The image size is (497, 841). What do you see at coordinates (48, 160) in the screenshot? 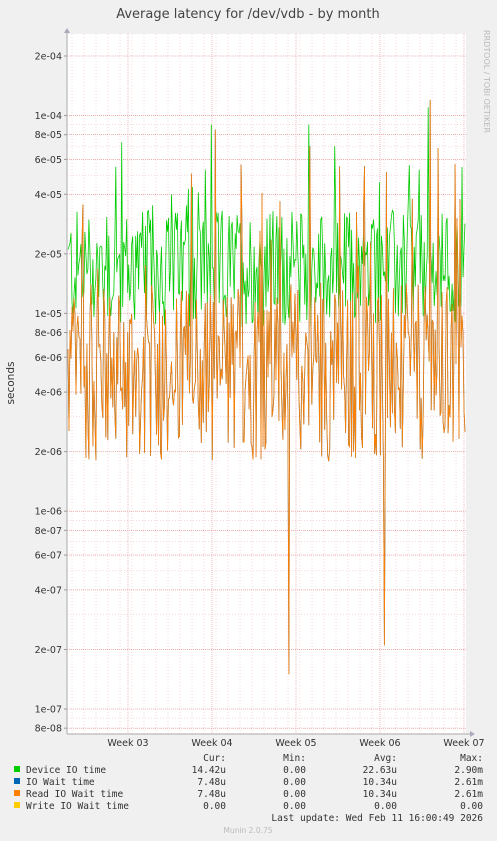
I see `y-tick-label: 6e-05` at bounding box center [48, 160].